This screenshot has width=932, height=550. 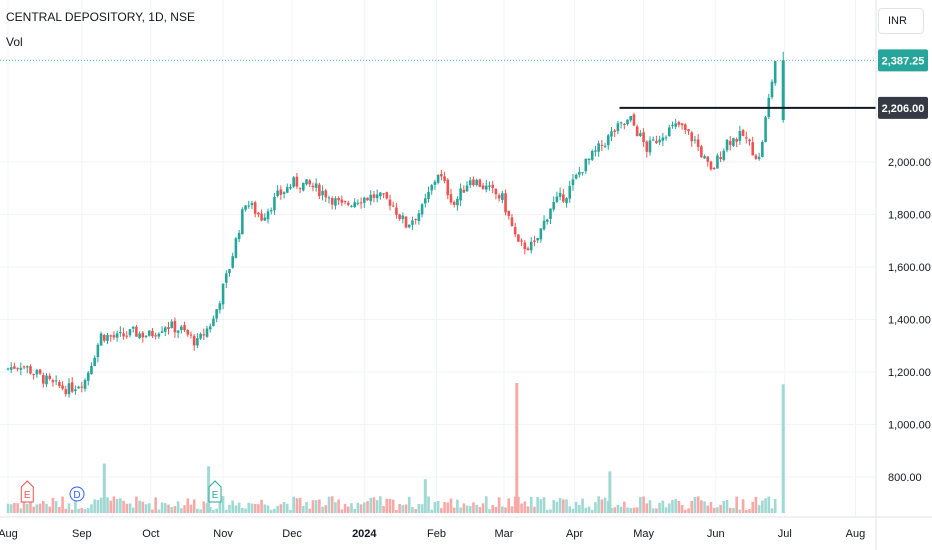 What do you see at coordinates (909, 216) in the screenshot?
I see `y-tick-label: 1,800.00` at bounding box center [909, 216].